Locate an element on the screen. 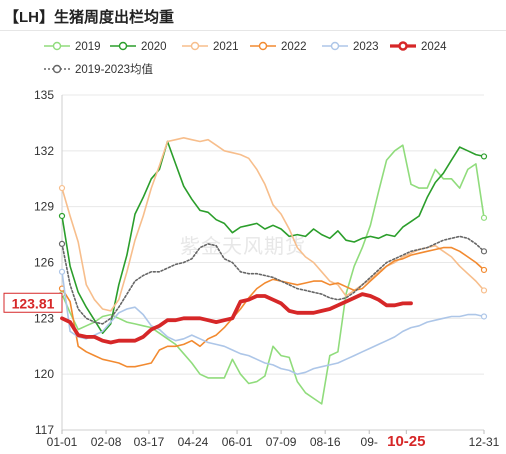  current-value-box is located at coordinates (33, 302).